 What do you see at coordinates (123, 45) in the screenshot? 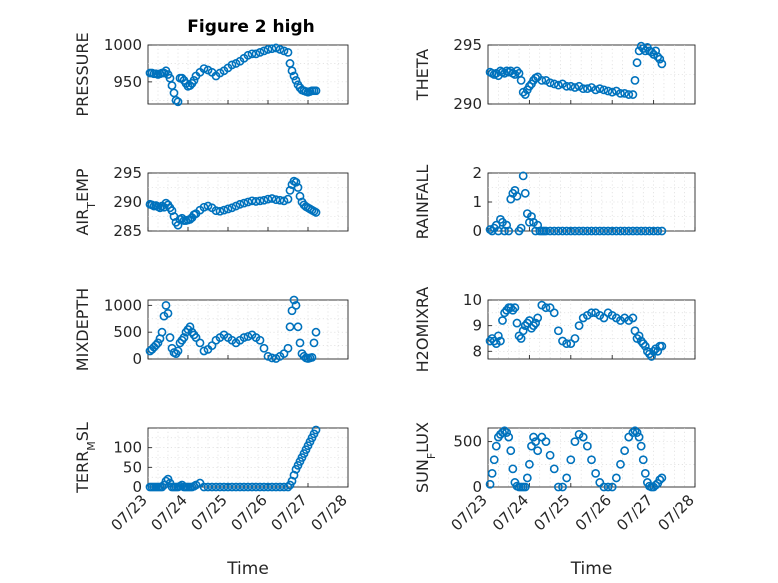
I see `y-tick-label: 1000` at bounding box center [123, 45].